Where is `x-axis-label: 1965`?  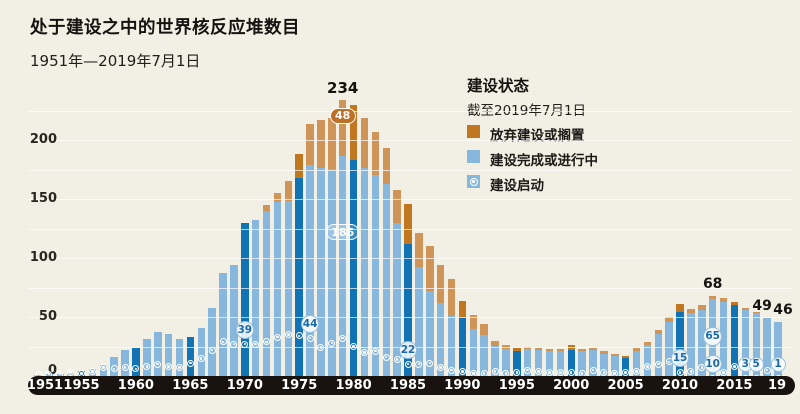
x-axis-label: 1965 is located at coordinates (190, 385).